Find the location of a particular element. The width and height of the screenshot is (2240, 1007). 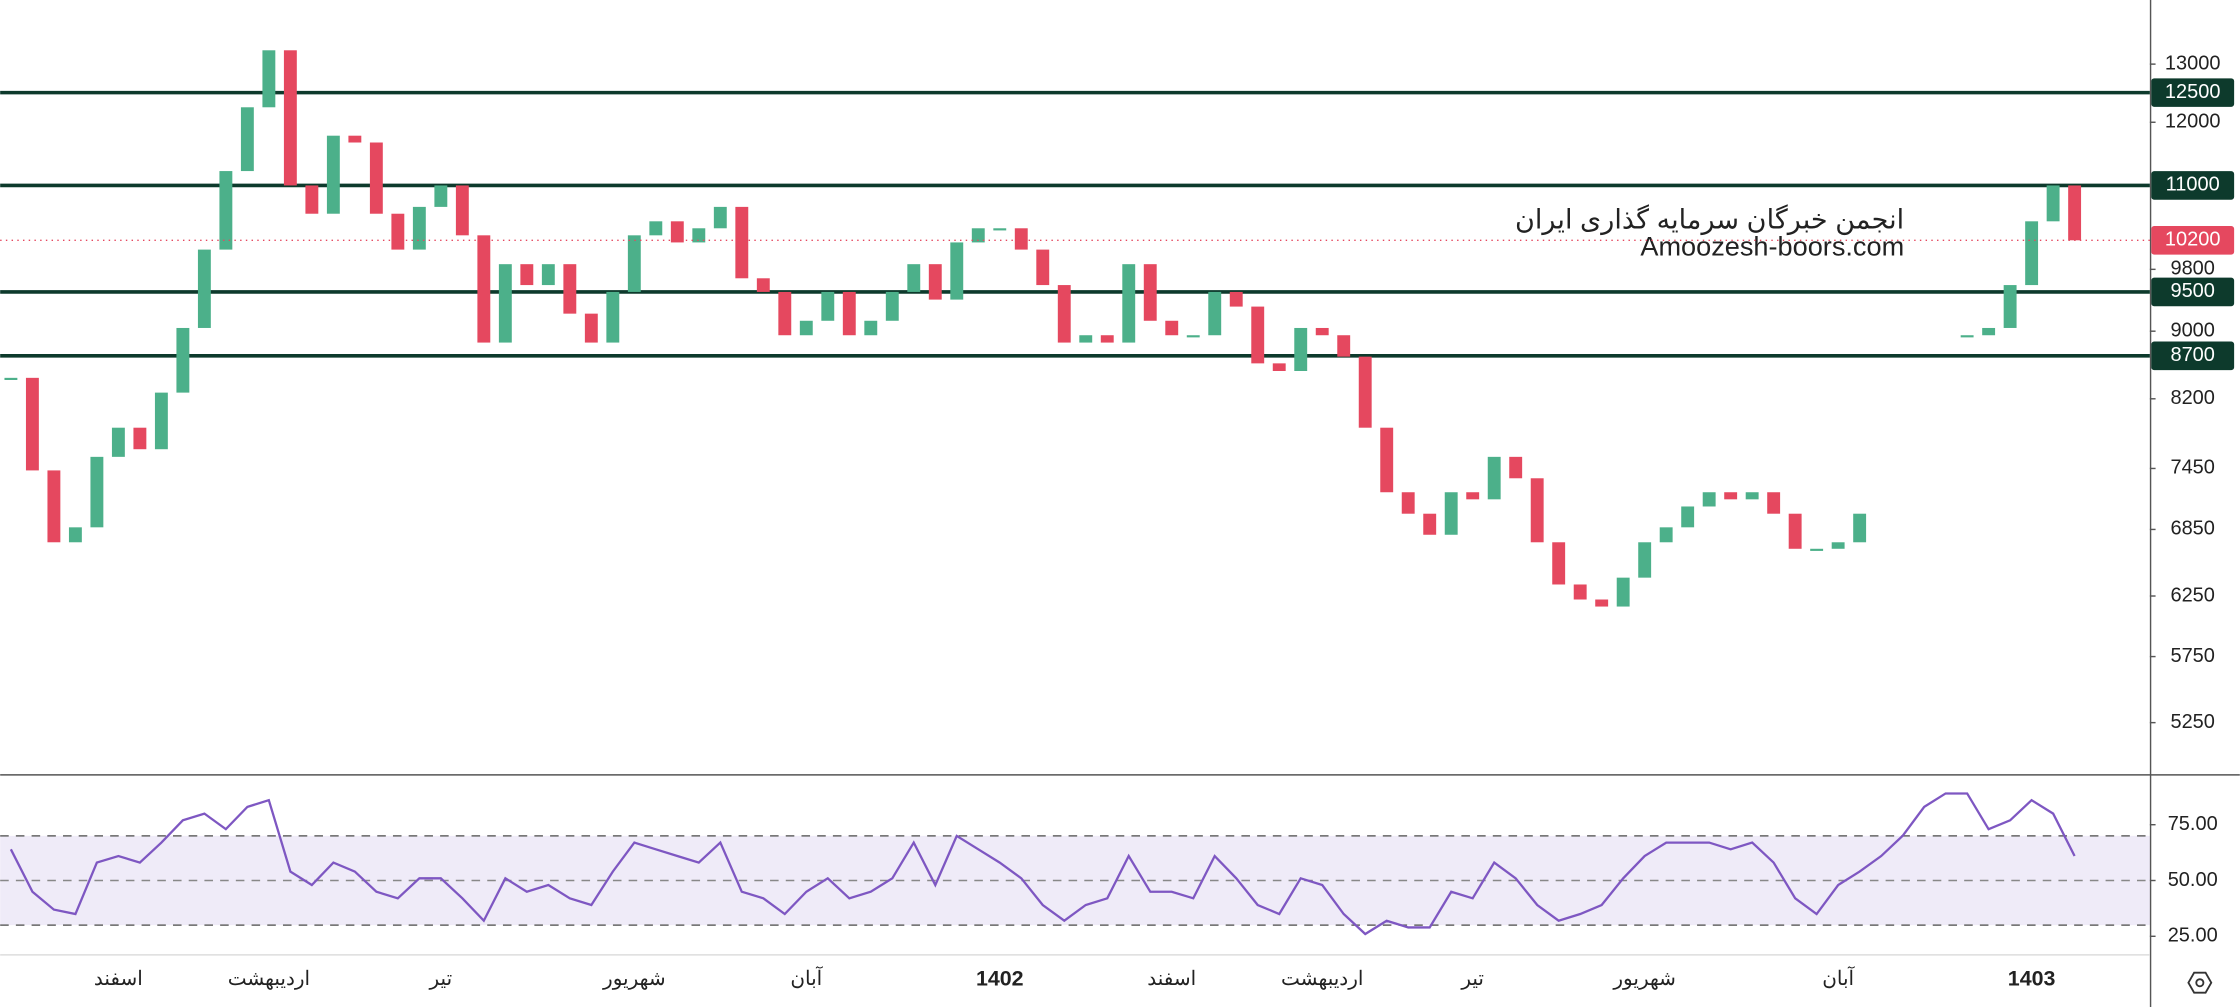

settings-icon is located at coordinates (2200, 982).